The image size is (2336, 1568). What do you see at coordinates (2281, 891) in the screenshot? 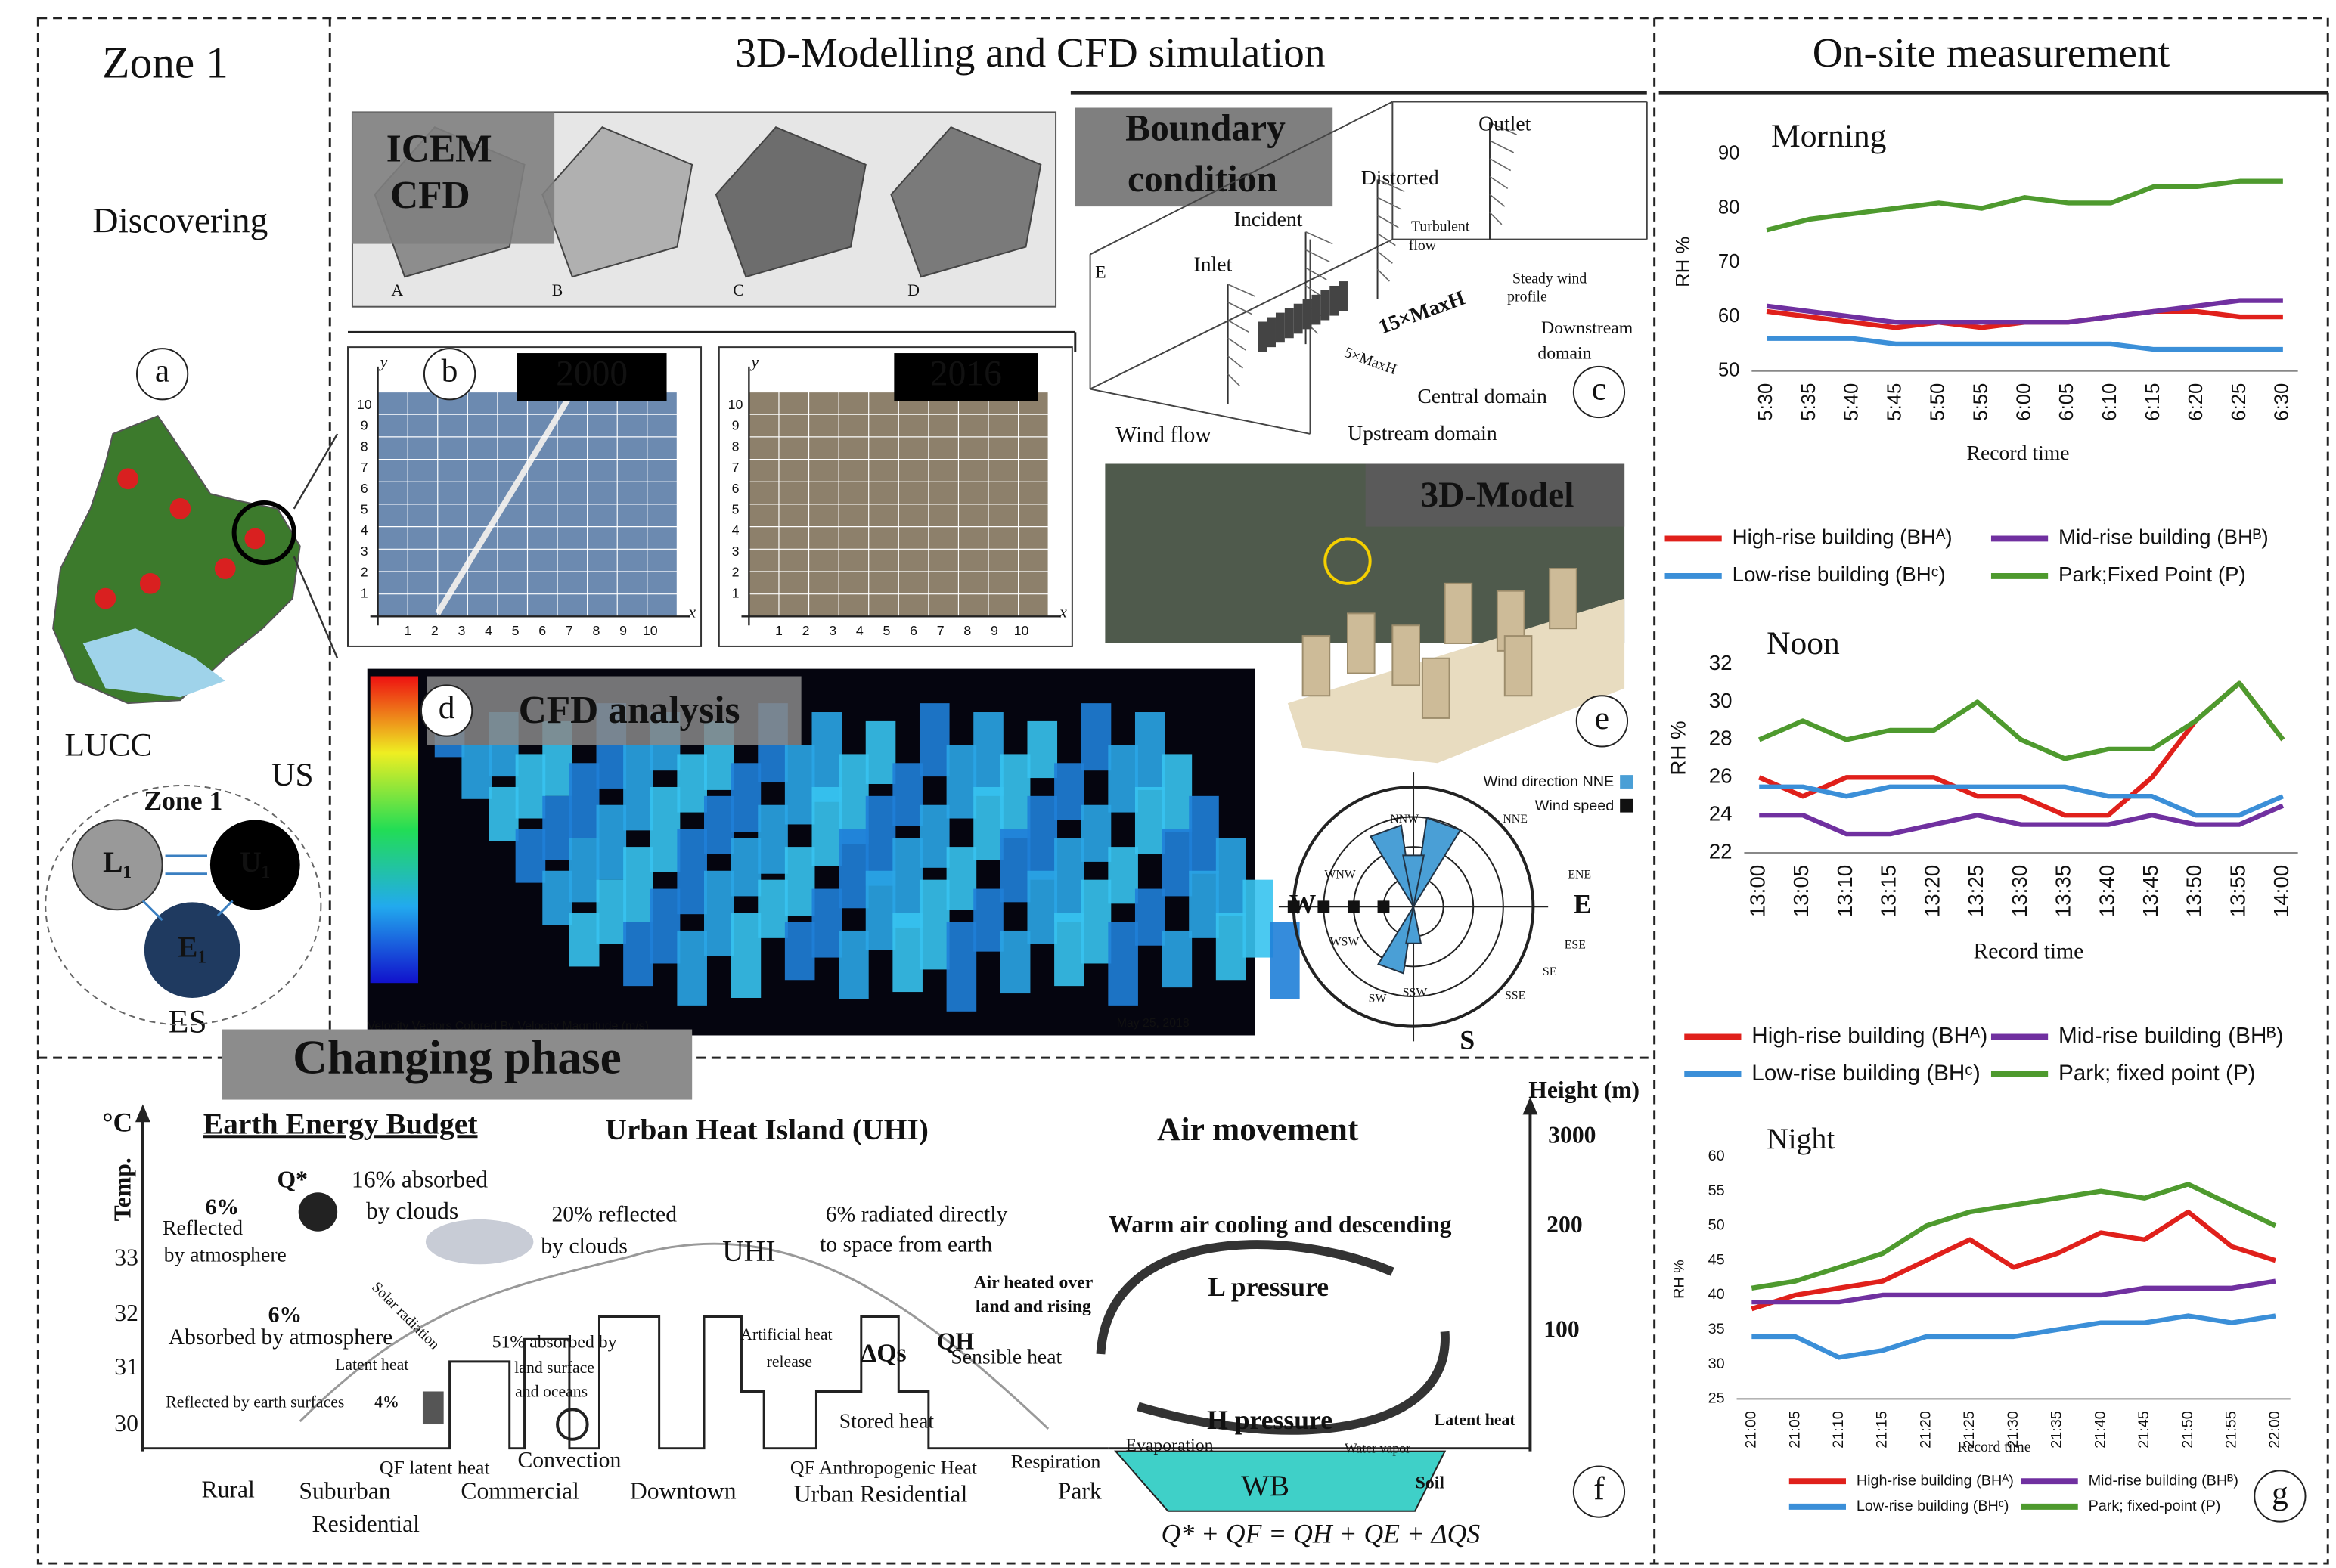
I see `x-tick-label: 14:00` at bounding box center [2281, 891].